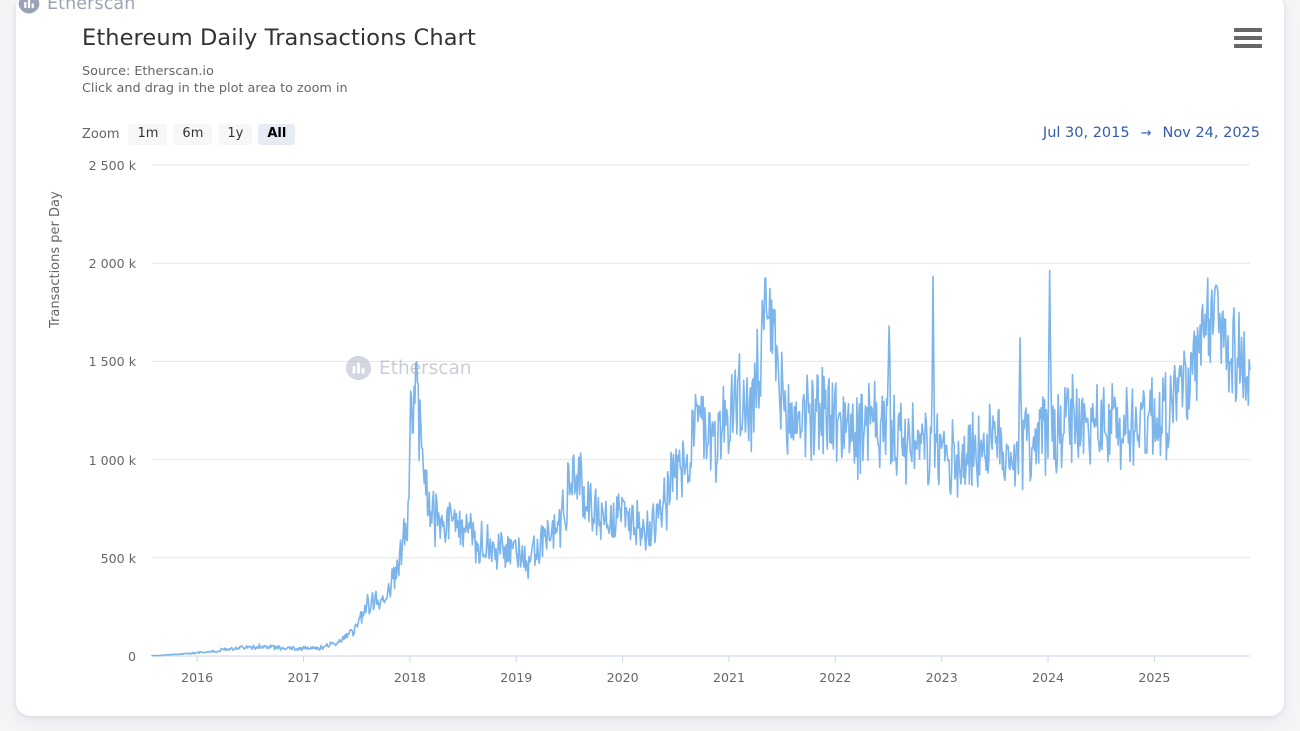  I want to click on range-selector-label: Zoom, so click(101, 134).